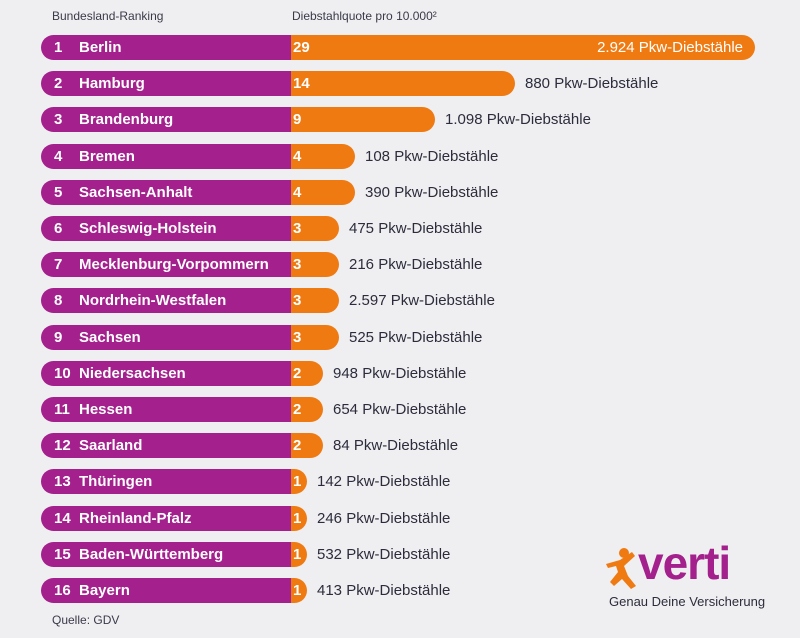 Image resolution: width=800 pixels, height=638 pixels. Describe the element at coordinates (670, 47) in the screenshot. I see `theft-count-label: 2.924 Pkw-Diebstähle` at that location.